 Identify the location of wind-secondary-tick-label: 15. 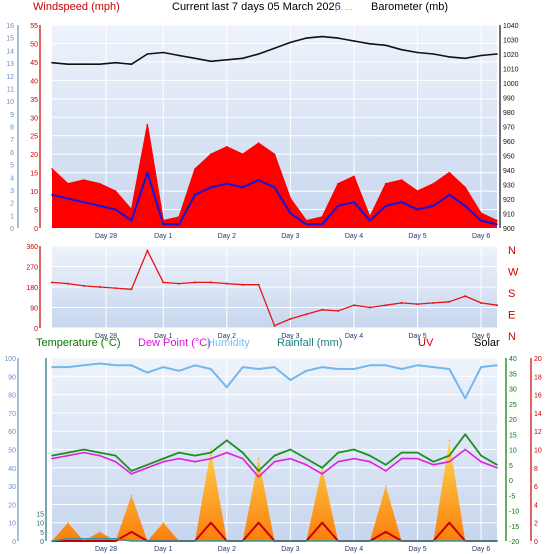
(10, 39).